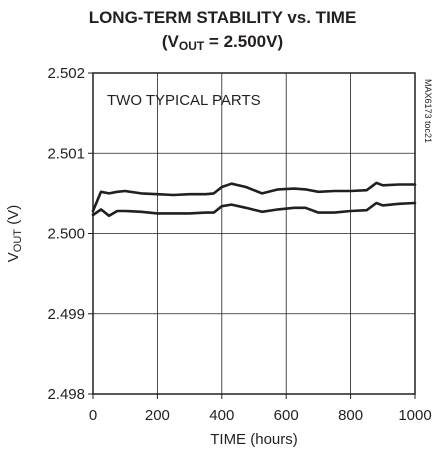  I want to click on y-axis-label-main: V, so click(13, 257).